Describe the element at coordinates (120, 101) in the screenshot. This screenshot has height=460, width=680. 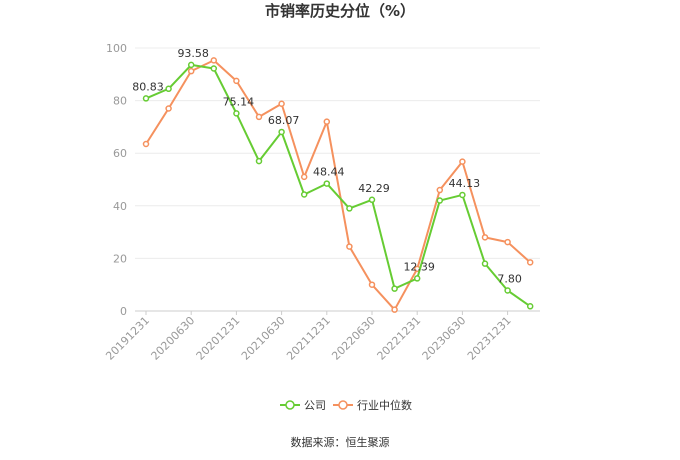
I see `y-tick-label: 80` at that location.